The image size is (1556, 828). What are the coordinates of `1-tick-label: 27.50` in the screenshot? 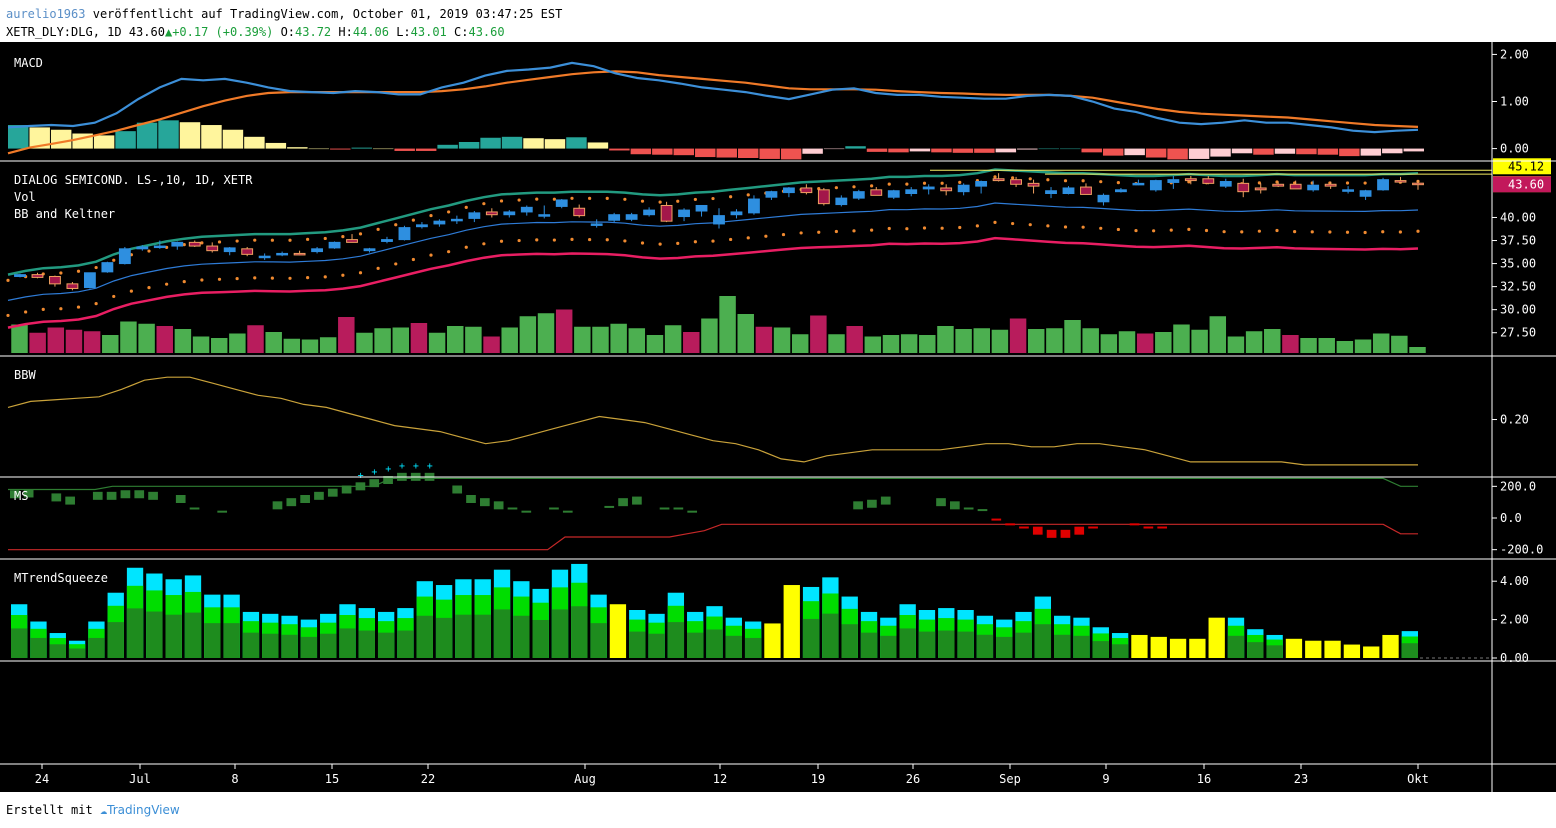 It's located at (1518, 333).